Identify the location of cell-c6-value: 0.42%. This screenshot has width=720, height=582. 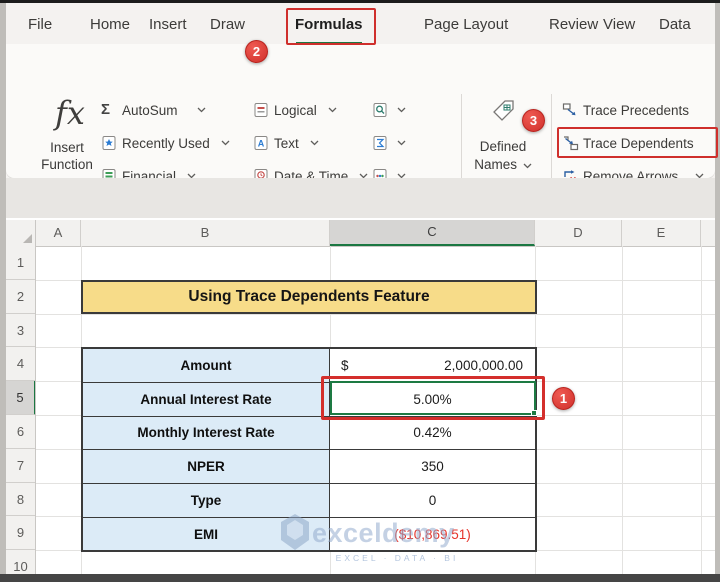
(432, 433).